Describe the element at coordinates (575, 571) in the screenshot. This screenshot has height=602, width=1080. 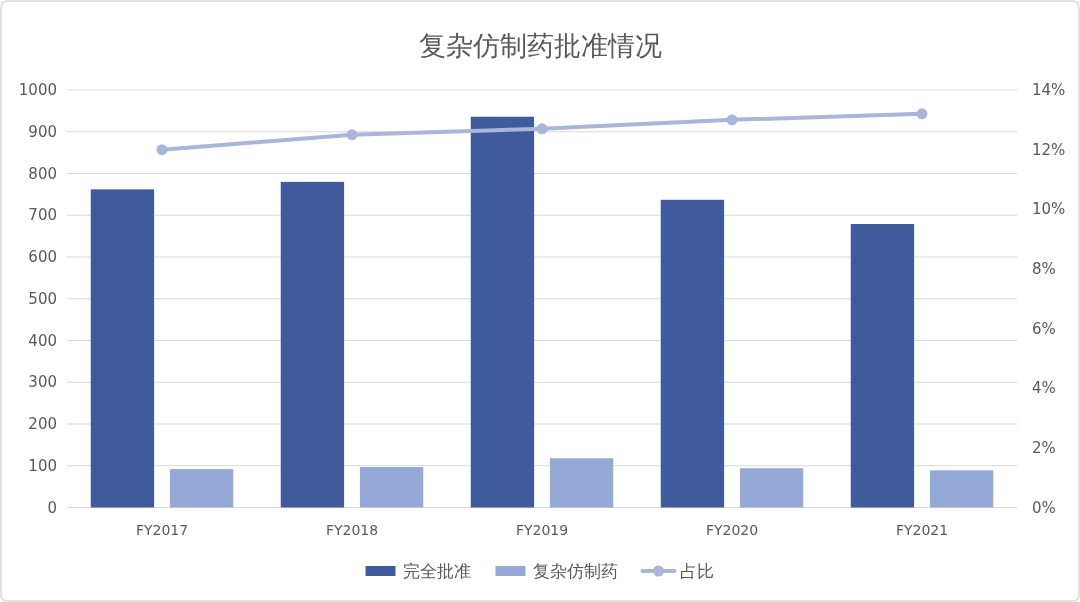
I see `legend-label: 复杂仿制药` at that location.